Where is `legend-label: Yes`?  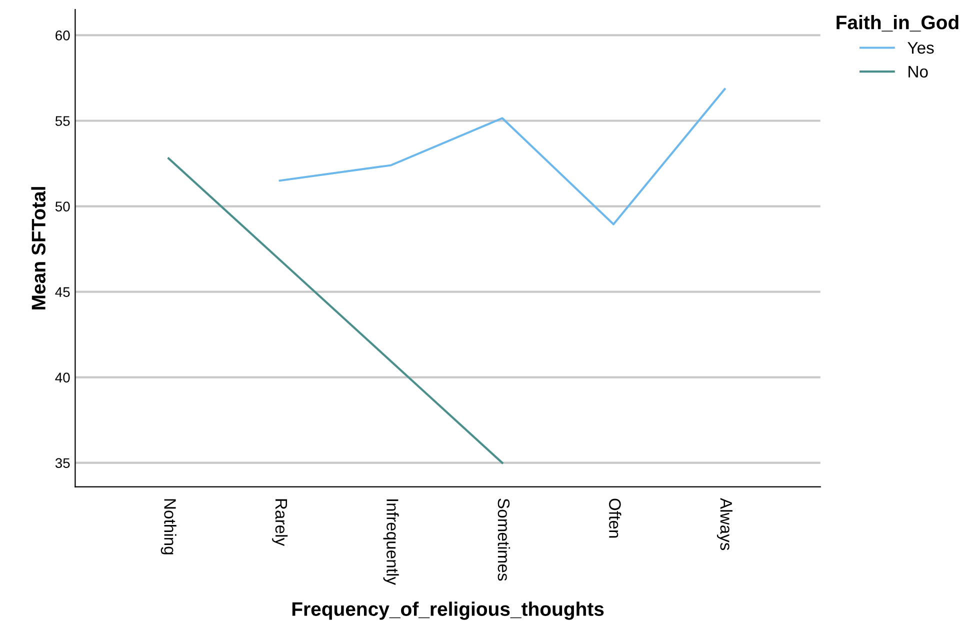
legend-label: Yes is located at coordinates (921, 48).